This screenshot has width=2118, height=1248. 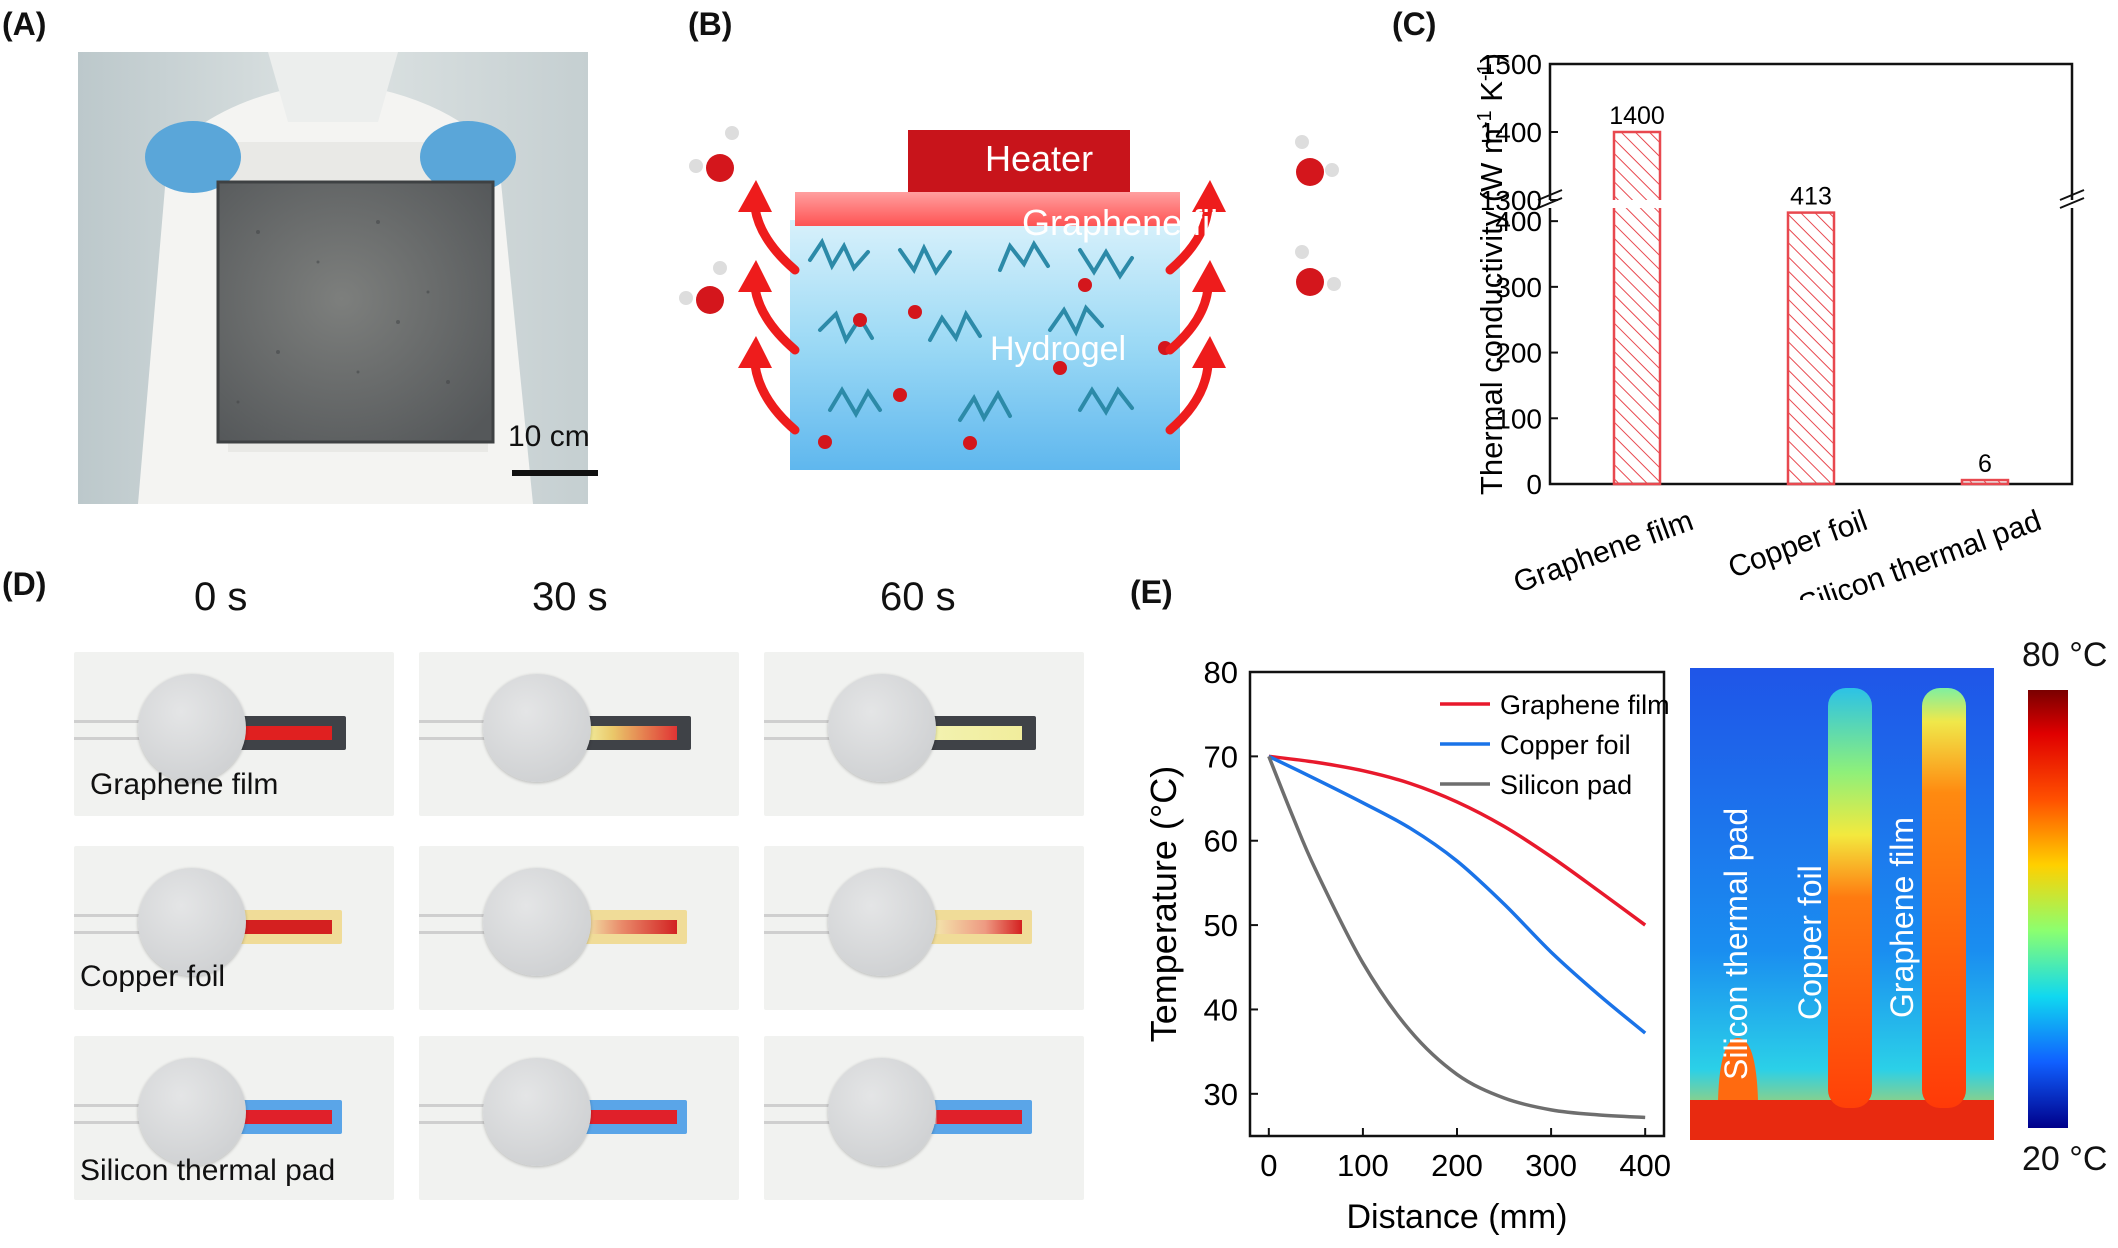 I want to click on x-tick-label: 100, so click(x=1363, y=1165).